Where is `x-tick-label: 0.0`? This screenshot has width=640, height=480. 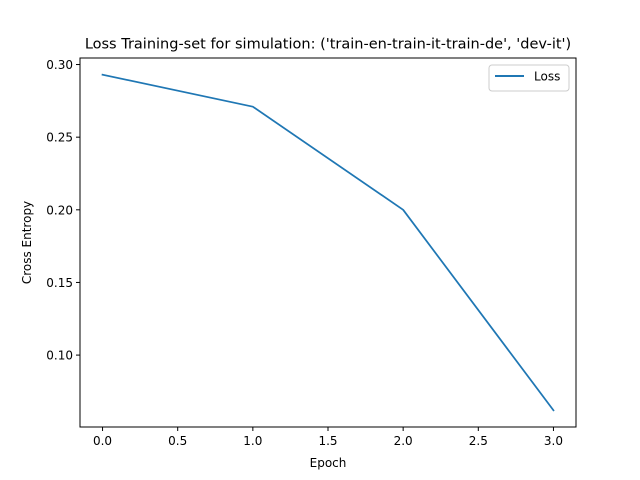 x-tick-label: 0.0 is located at coordinates (102, 441).